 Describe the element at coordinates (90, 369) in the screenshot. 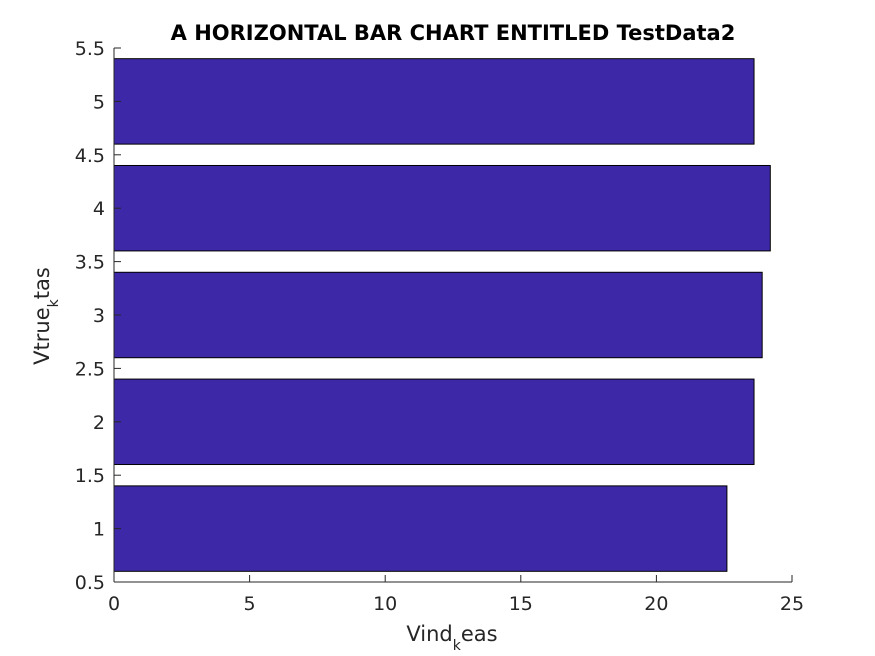

I see `y-tick-label: 2.5` at that location.